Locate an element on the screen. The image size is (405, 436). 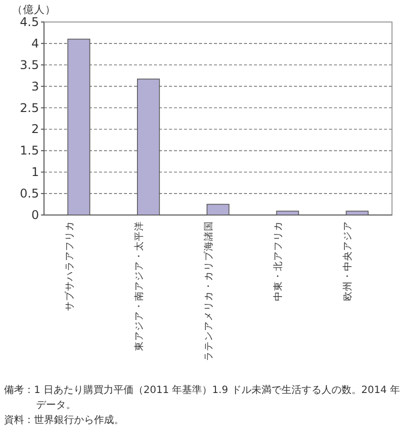
x-tick-label: 欧州・中央アジア is located at coordinates (348, 261).